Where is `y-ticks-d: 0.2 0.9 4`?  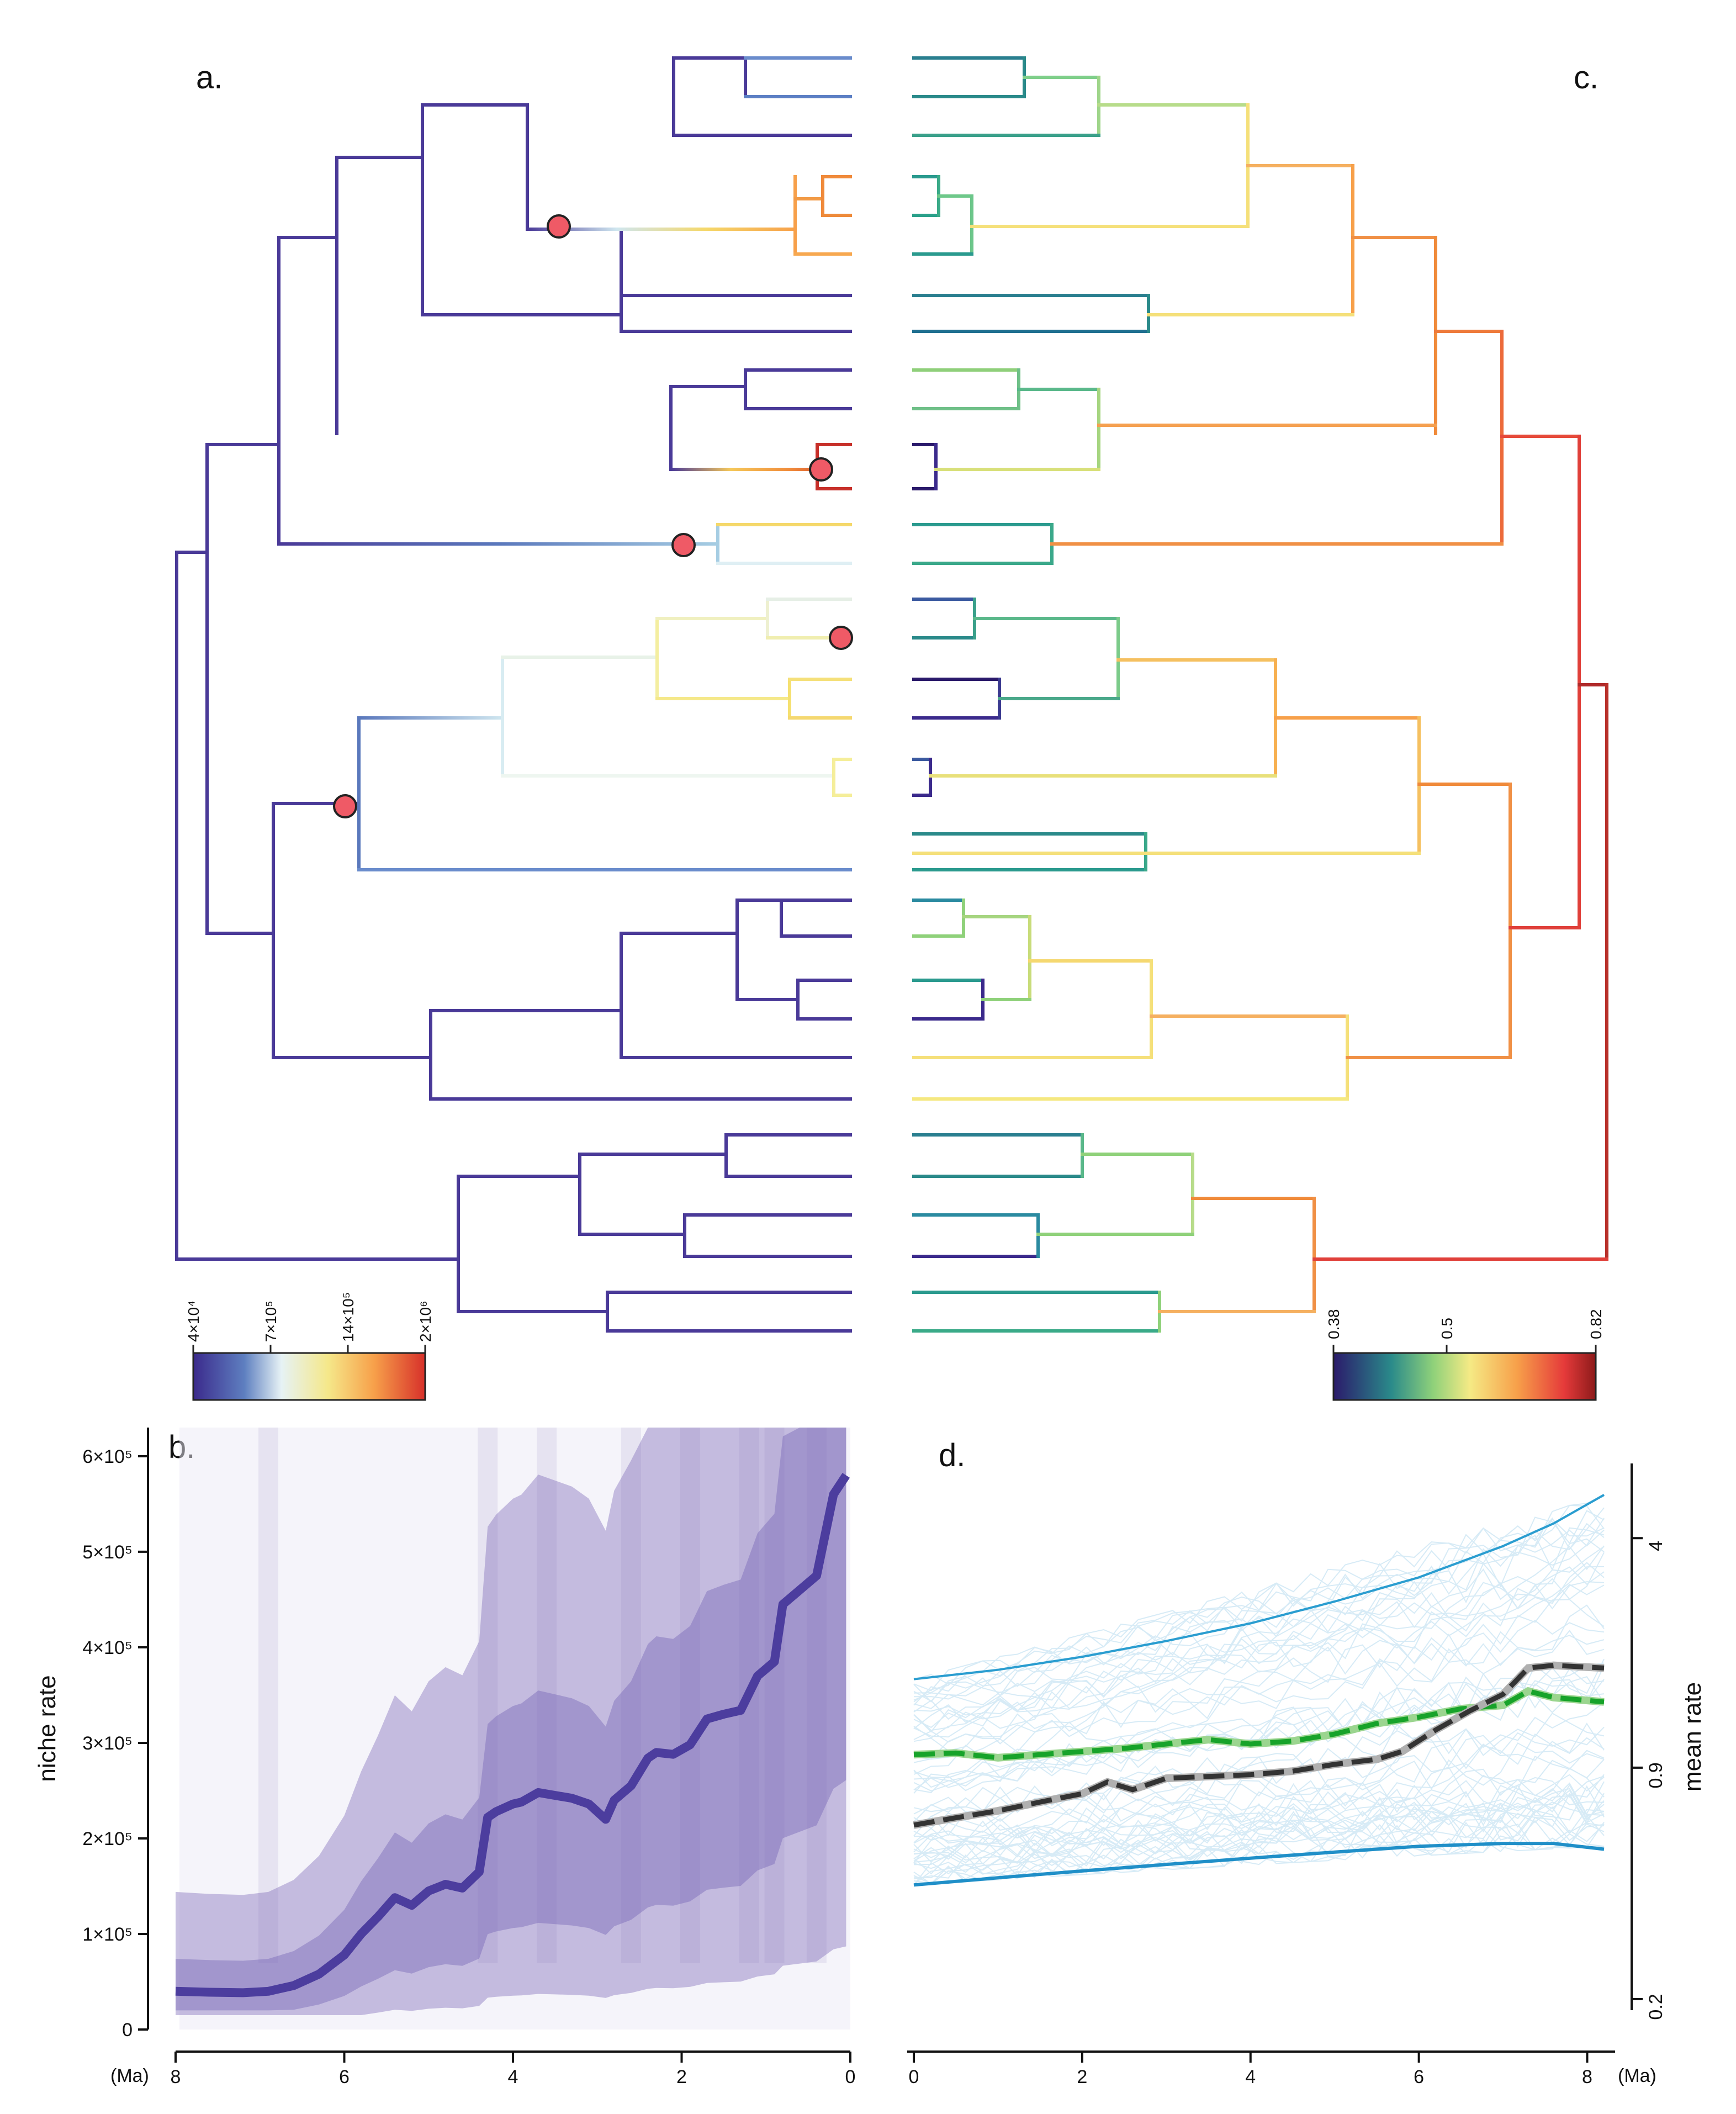
y-ticks-d: 0.2 0.9 4 is located at coordinates (1649, 1778).